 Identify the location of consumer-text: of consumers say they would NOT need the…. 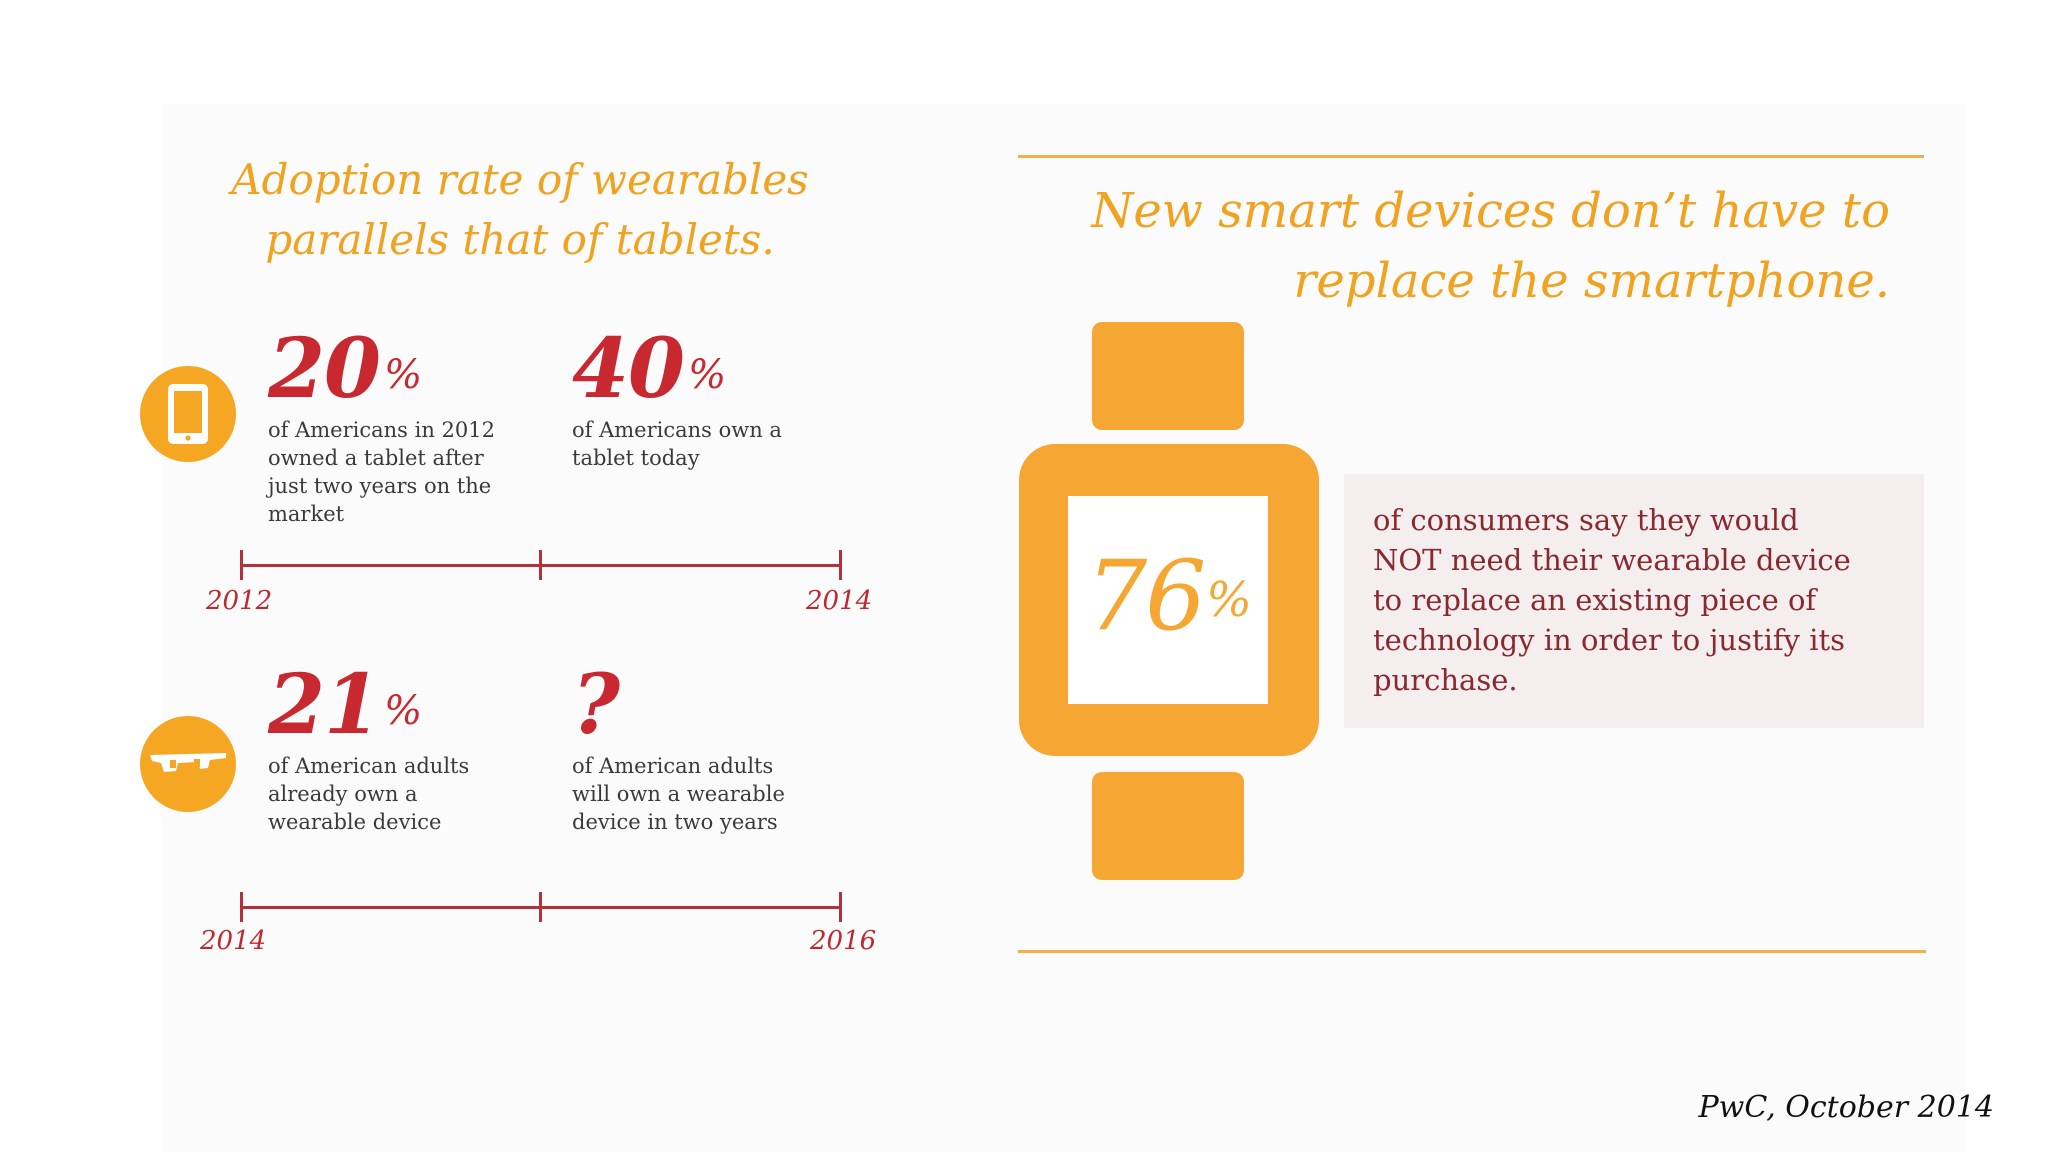
(1612, 600).